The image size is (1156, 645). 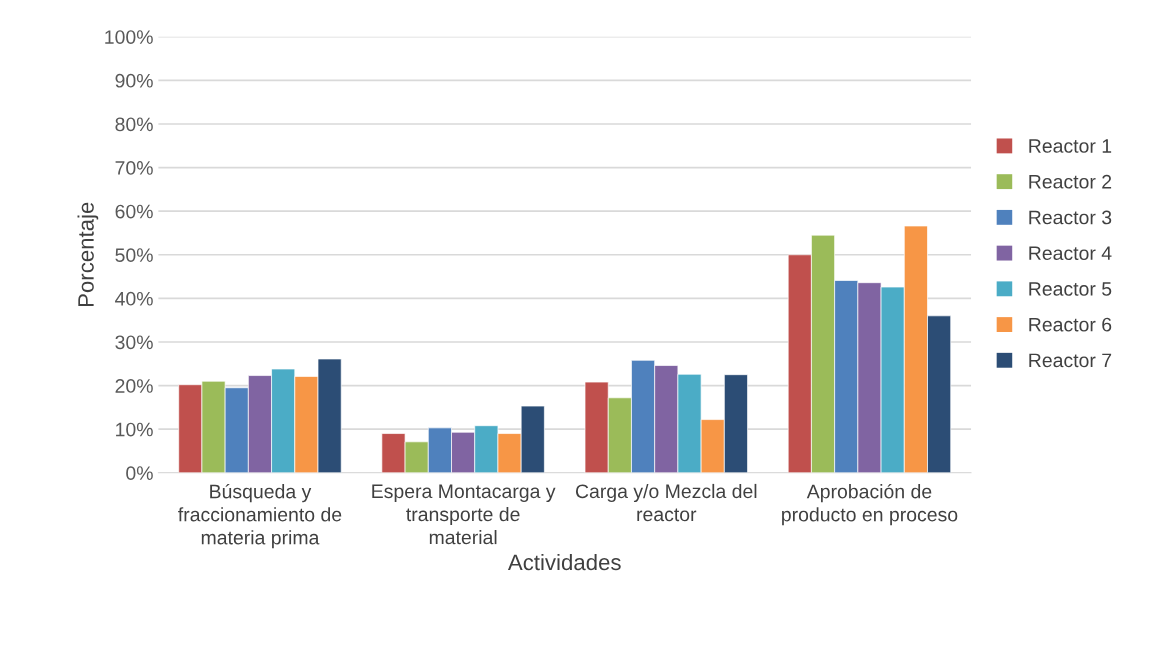 I want to click on legend-label: Reactor 5, so click(x=1070, y=289).